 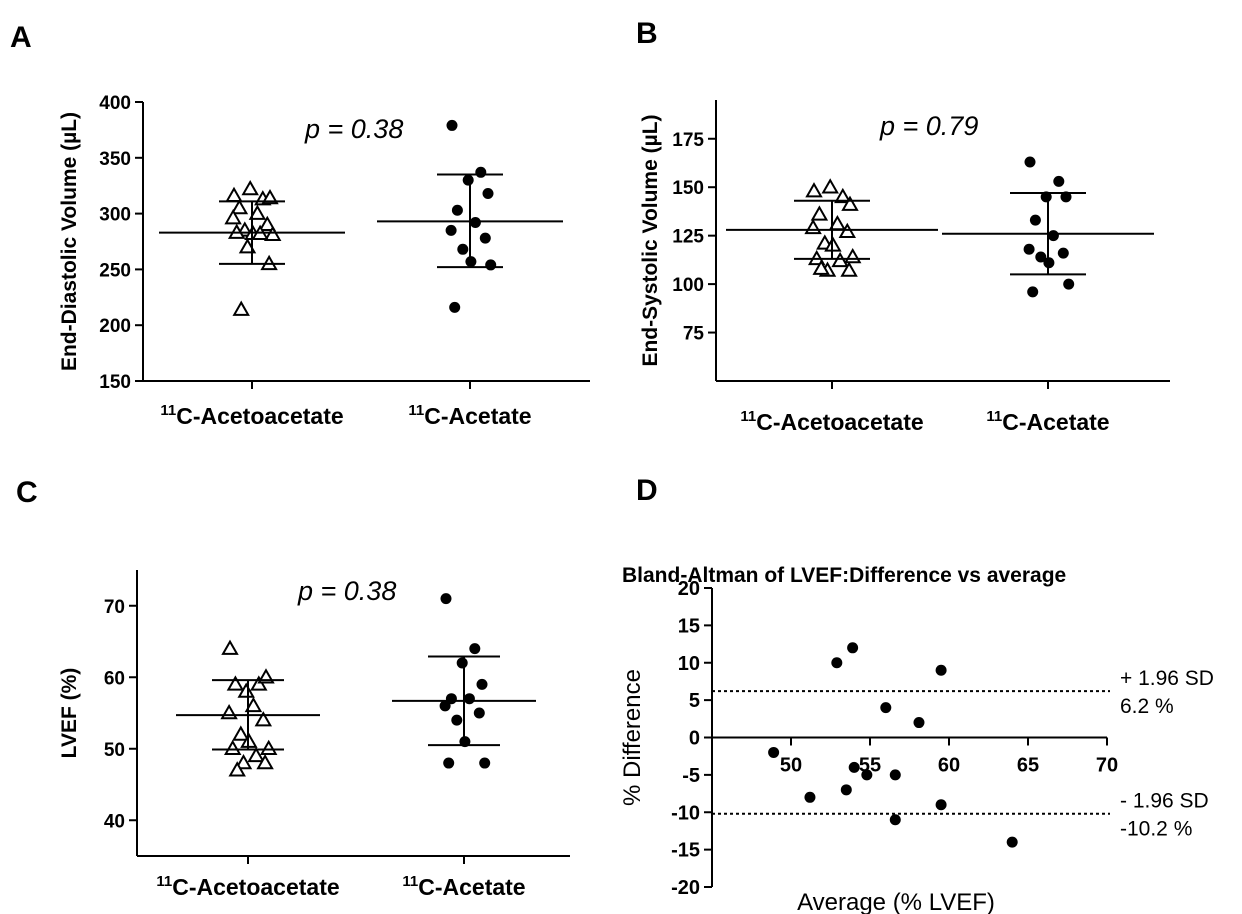 I want to click on y-tick-label: -10, so click(x=685, y=813).